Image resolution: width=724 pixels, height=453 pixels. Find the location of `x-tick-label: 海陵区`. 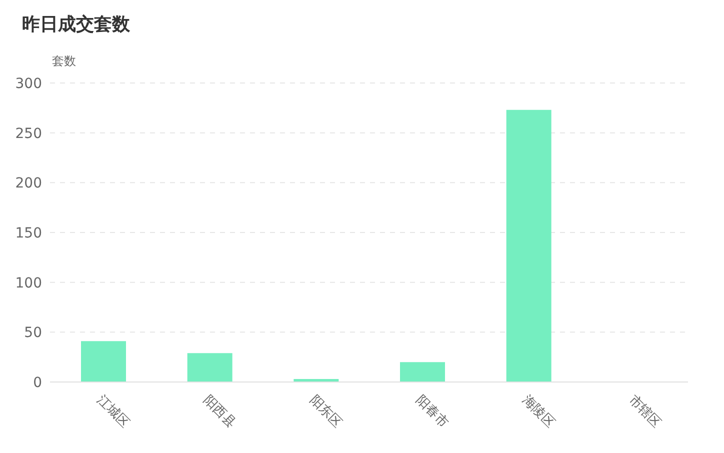

x-tick-label: 海陵区 is located at coordinates (538, 411).